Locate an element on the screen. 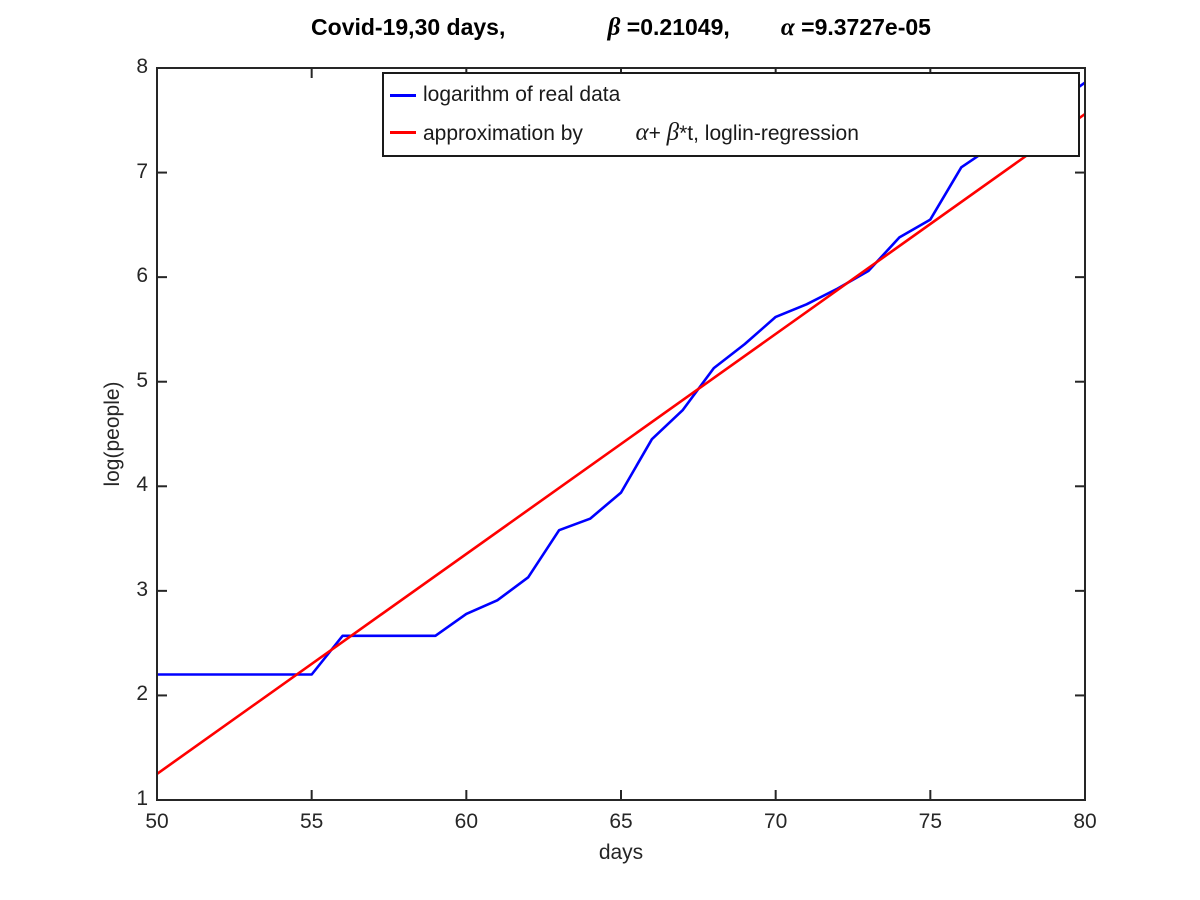  x-tick-label: 60 is located at coordinates (466, 821).